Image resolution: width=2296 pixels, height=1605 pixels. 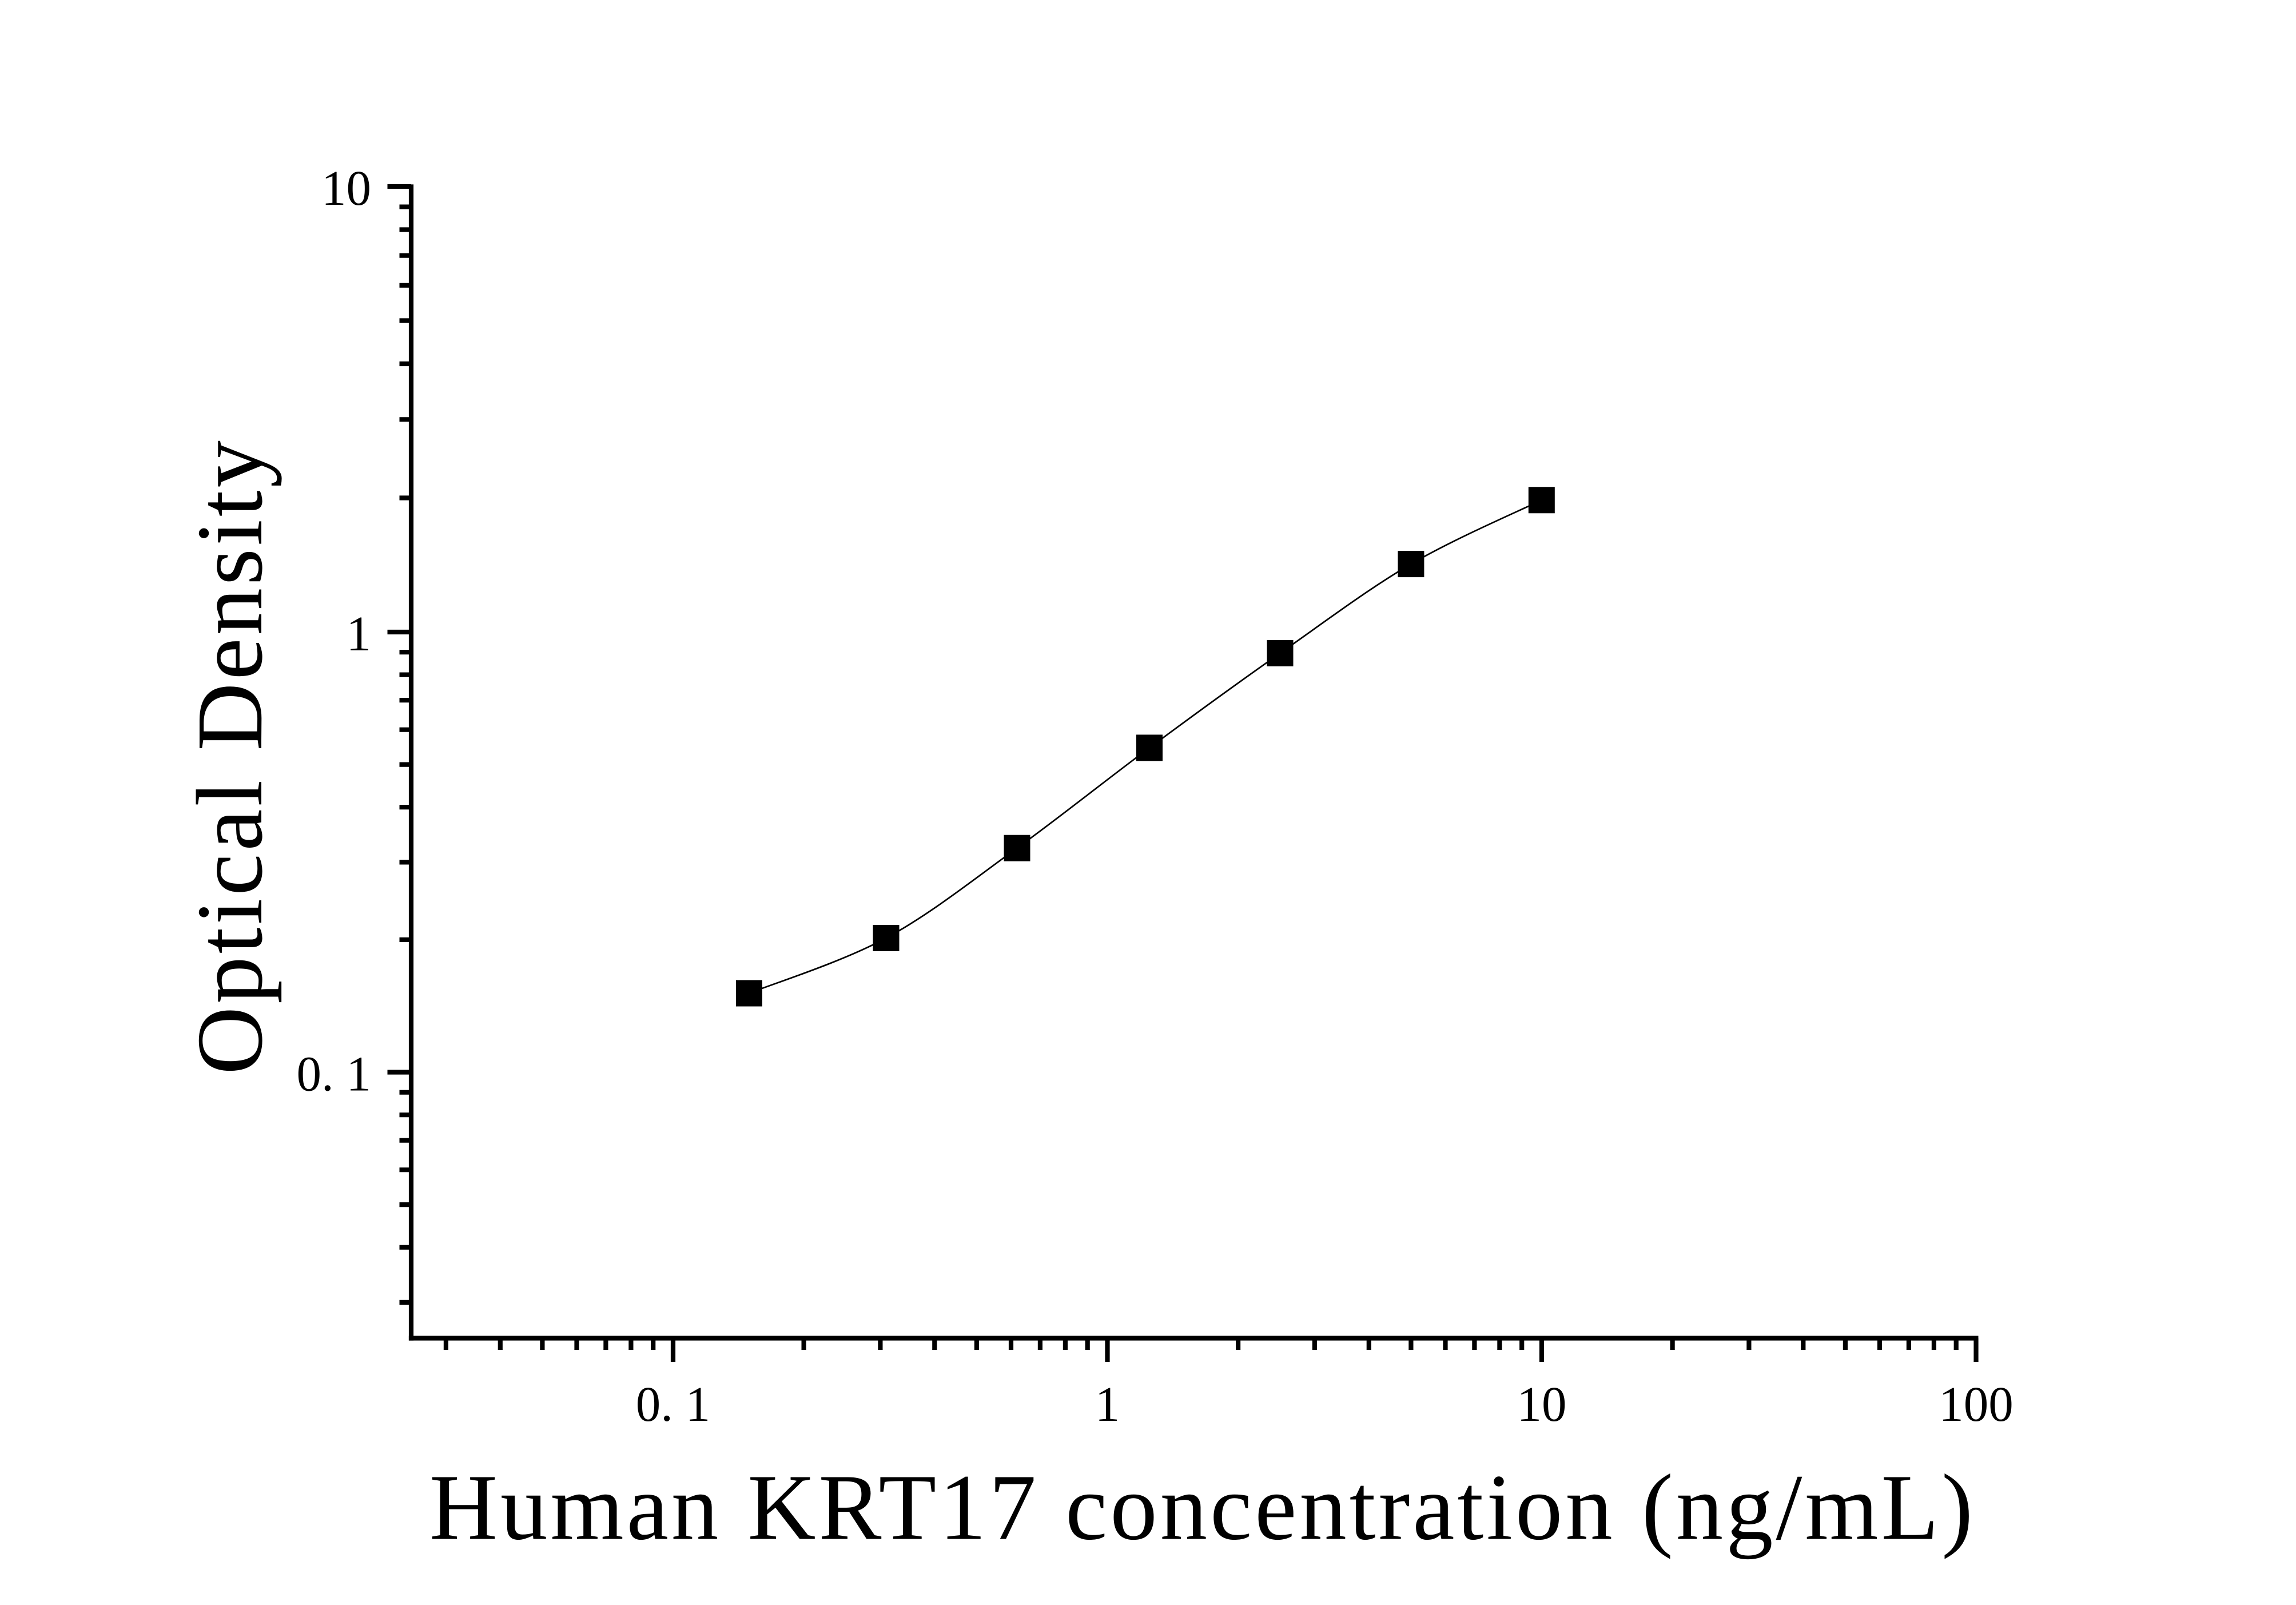 What do you see at coordinates (1977, 1404) in the screenshot?
I see `svg-text: 100` at bounding box center [1977, 1404].